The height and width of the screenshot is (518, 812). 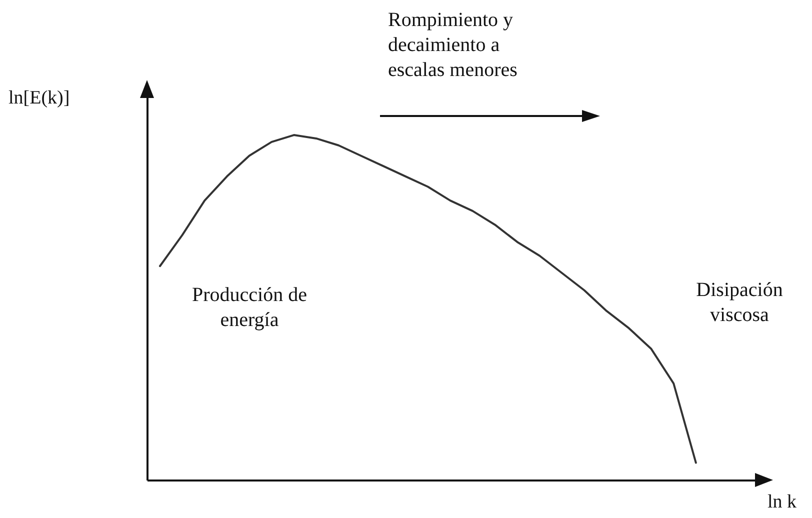 What do you see at coordinates (249, 308) in the screenshot?
I see `annotation: Producción de energía` at bounding box center [249, 308].